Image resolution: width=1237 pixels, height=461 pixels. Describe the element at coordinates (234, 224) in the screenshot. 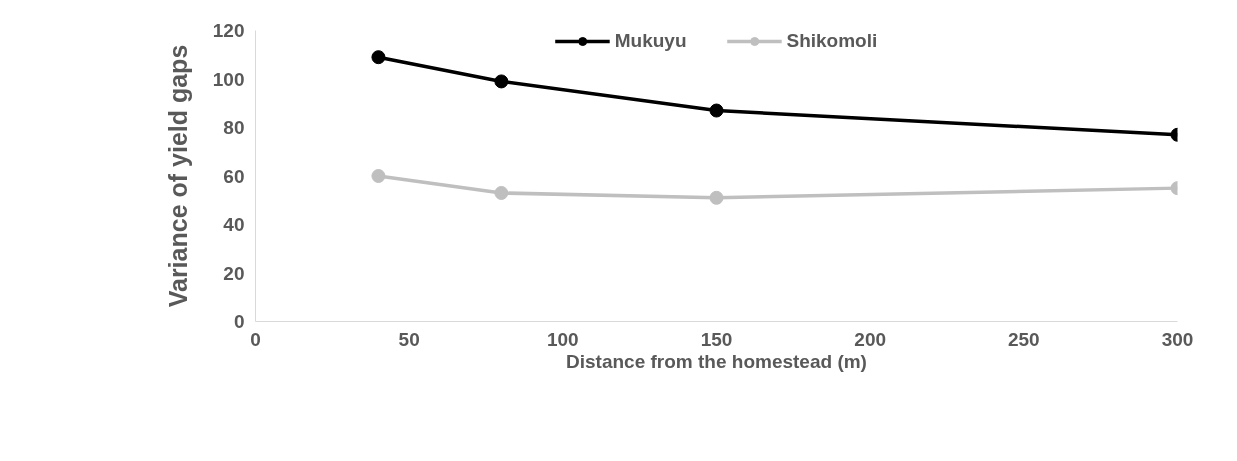

I see `y-tick-label: 40` at that location.